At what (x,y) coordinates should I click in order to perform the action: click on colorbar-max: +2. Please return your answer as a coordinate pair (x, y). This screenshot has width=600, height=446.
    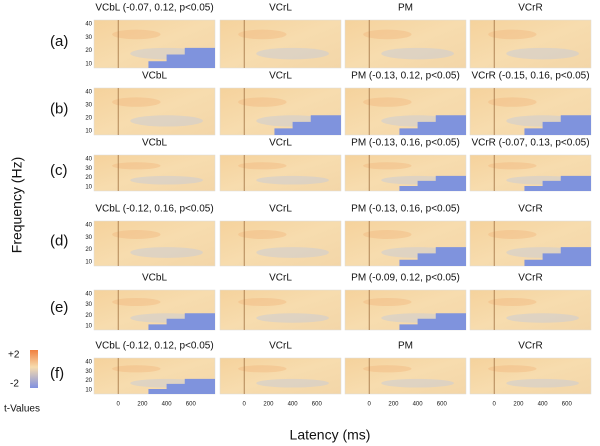
    Looking at the image, I should click on (14, 355).